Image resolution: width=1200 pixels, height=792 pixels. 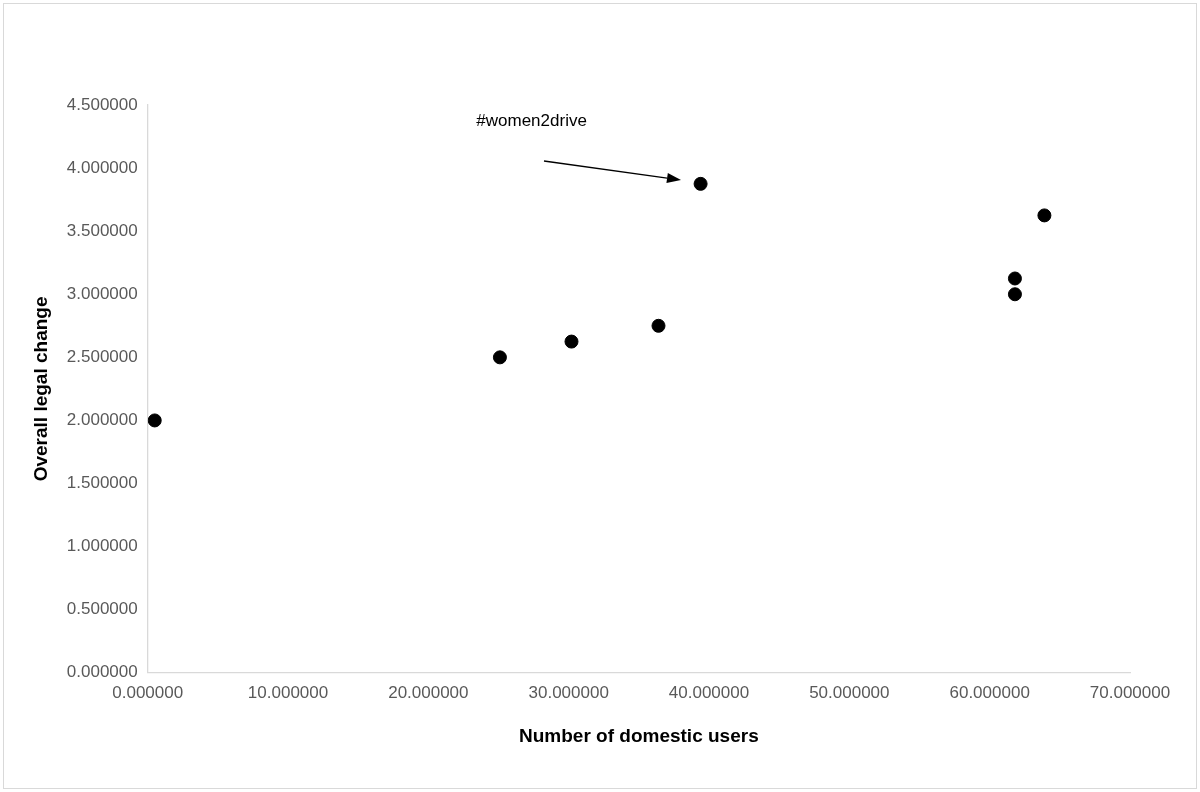 I want to click on x-tick-label: 40.000000, so click(x=709, y=692).